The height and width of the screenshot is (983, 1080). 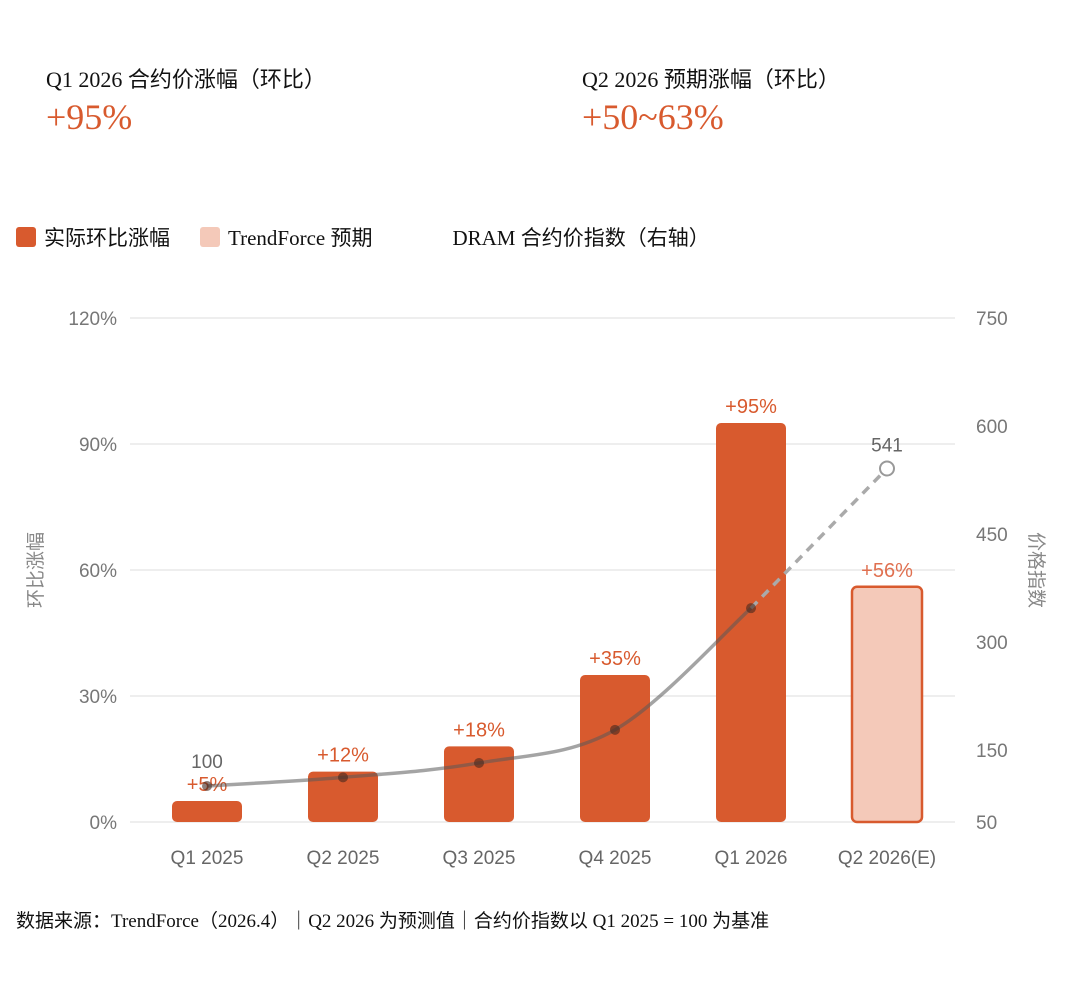 I want to click on legend-label: TrendForce 预期, so click(x=300, y=238).